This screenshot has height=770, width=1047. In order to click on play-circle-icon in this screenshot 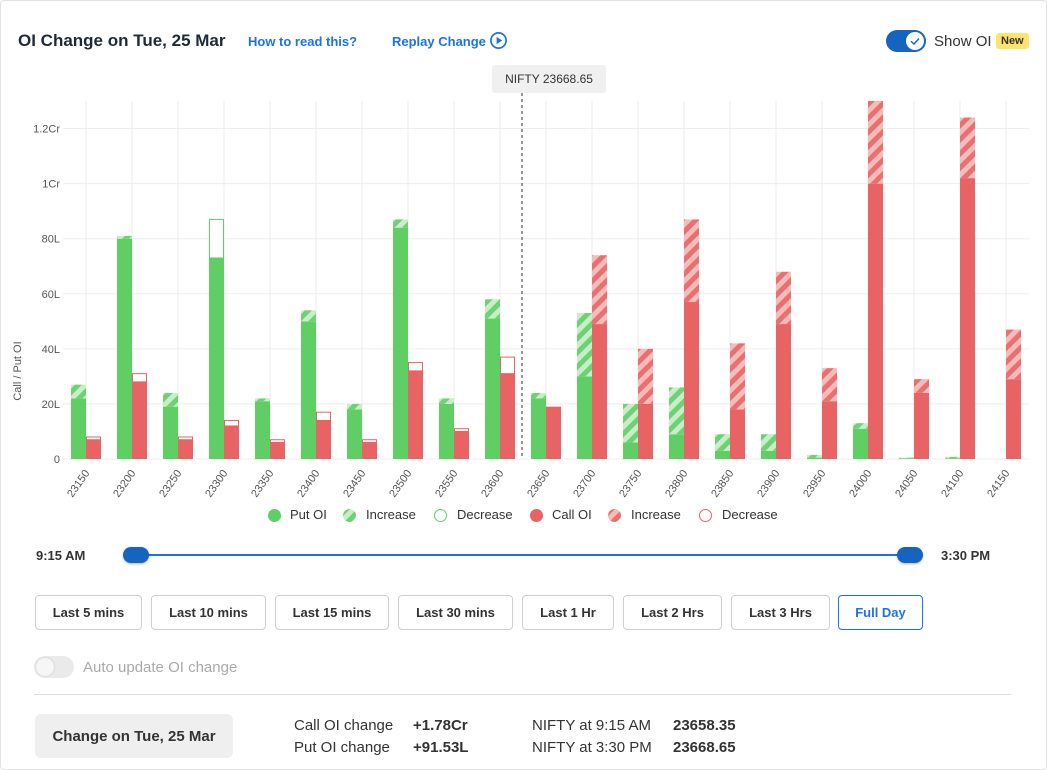, I will do `click(498, 40)`.